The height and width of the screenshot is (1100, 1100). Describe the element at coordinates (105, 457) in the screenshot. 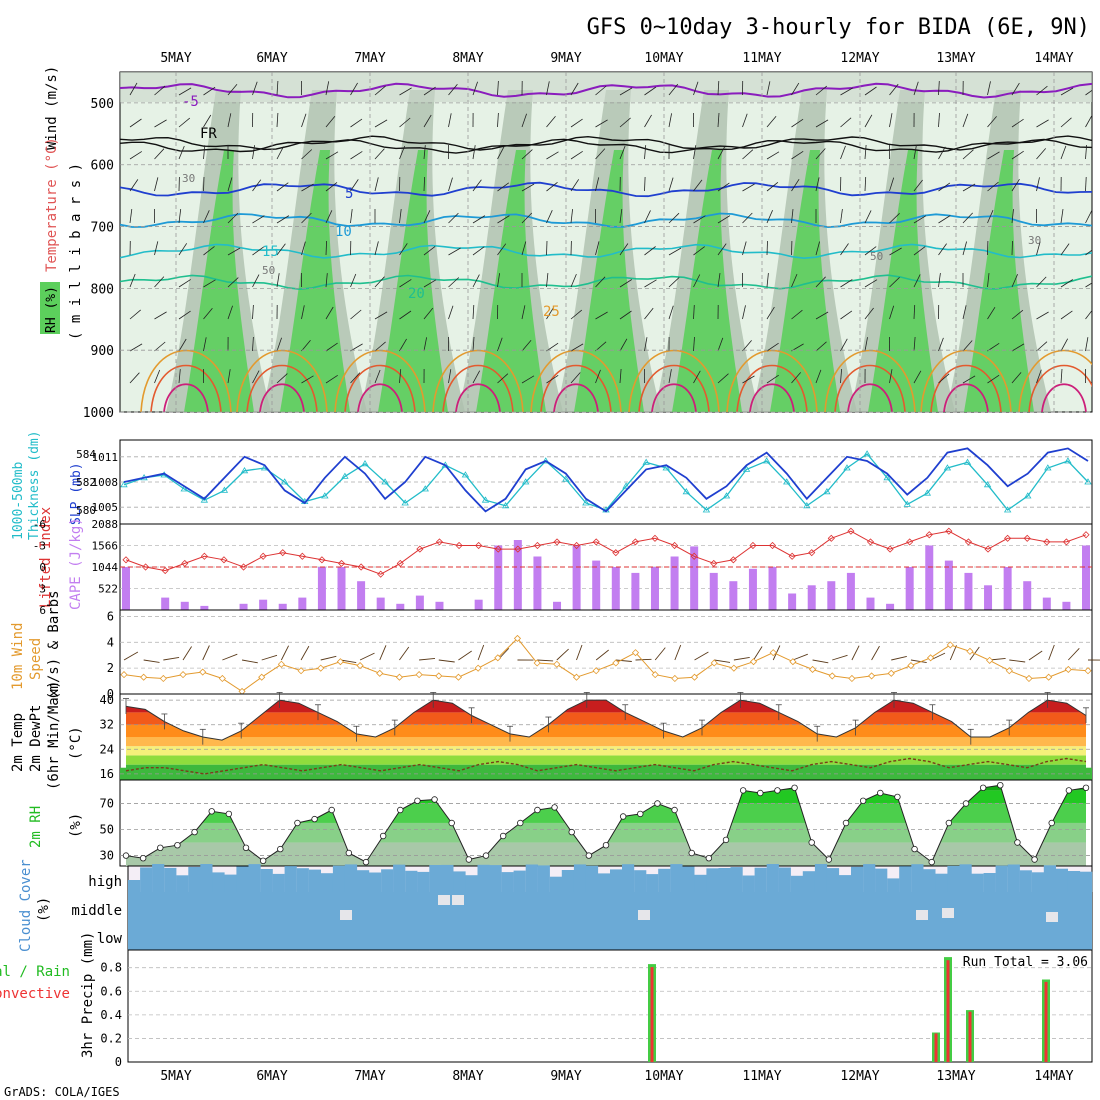

I see `slp-tick: 1011` at that location.